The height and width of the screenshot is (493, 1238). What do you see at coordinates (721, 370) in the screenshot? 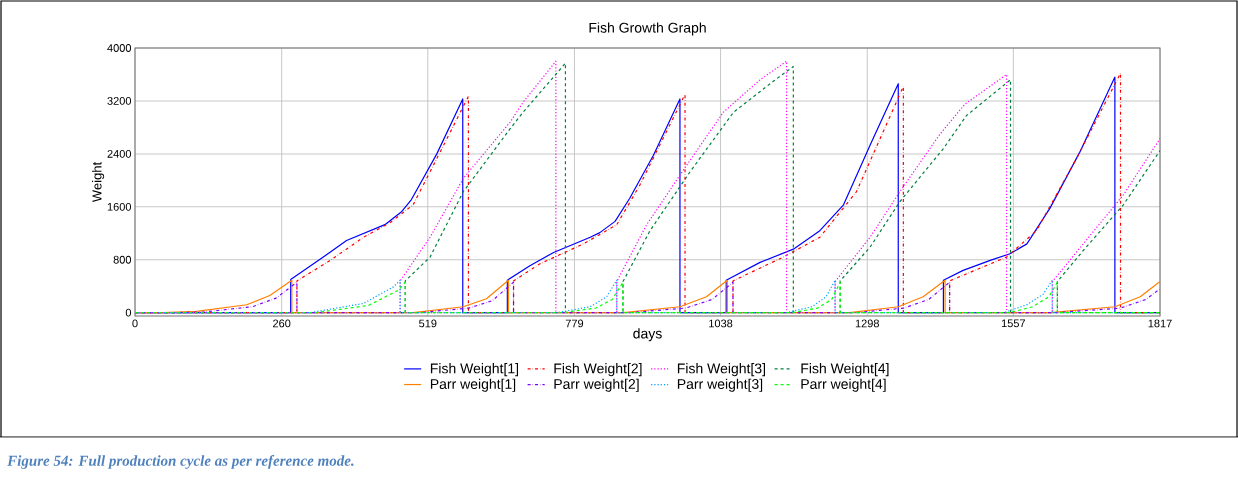
I see `legend-label: Fish Weight[3]` at bounding box center [721, 370].